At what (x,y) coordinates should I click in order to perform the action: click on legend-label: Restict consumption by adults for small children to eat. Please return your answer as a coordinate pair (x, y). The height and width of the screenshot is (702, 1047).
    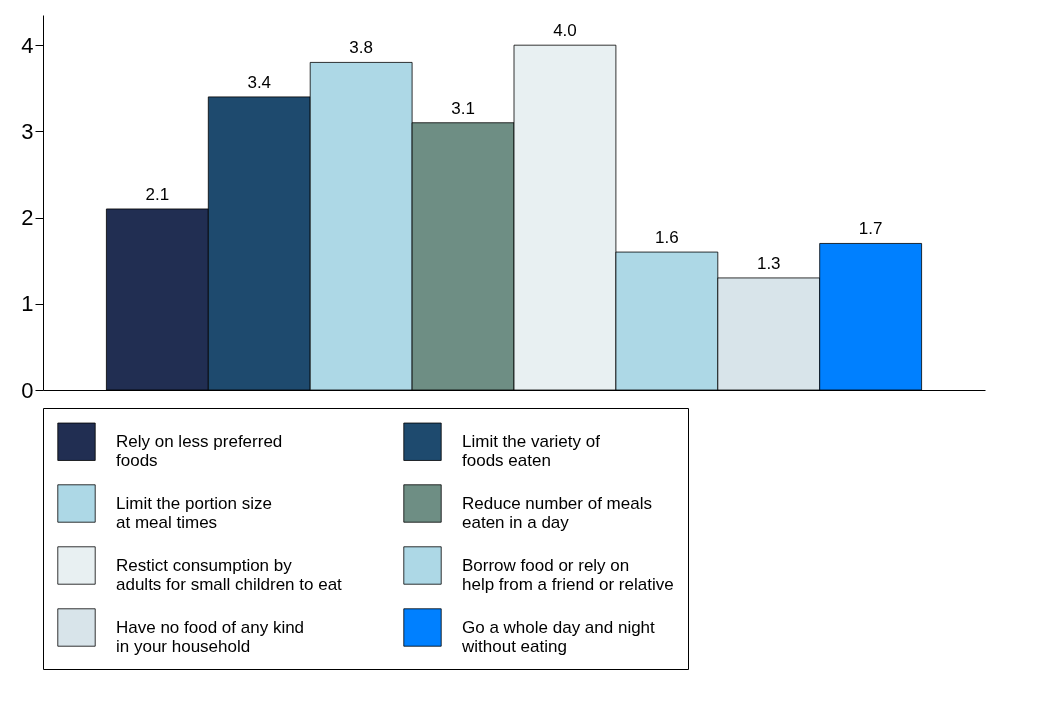
    Looking at the image, I should click on (229, 574).